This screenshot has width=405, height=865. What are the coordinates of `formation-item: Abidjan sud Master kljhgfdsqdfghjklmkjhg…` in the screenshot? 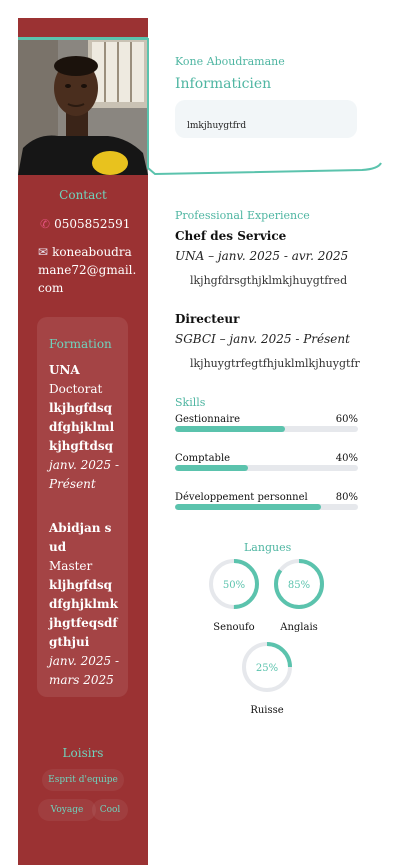 It's located at (84, 604).